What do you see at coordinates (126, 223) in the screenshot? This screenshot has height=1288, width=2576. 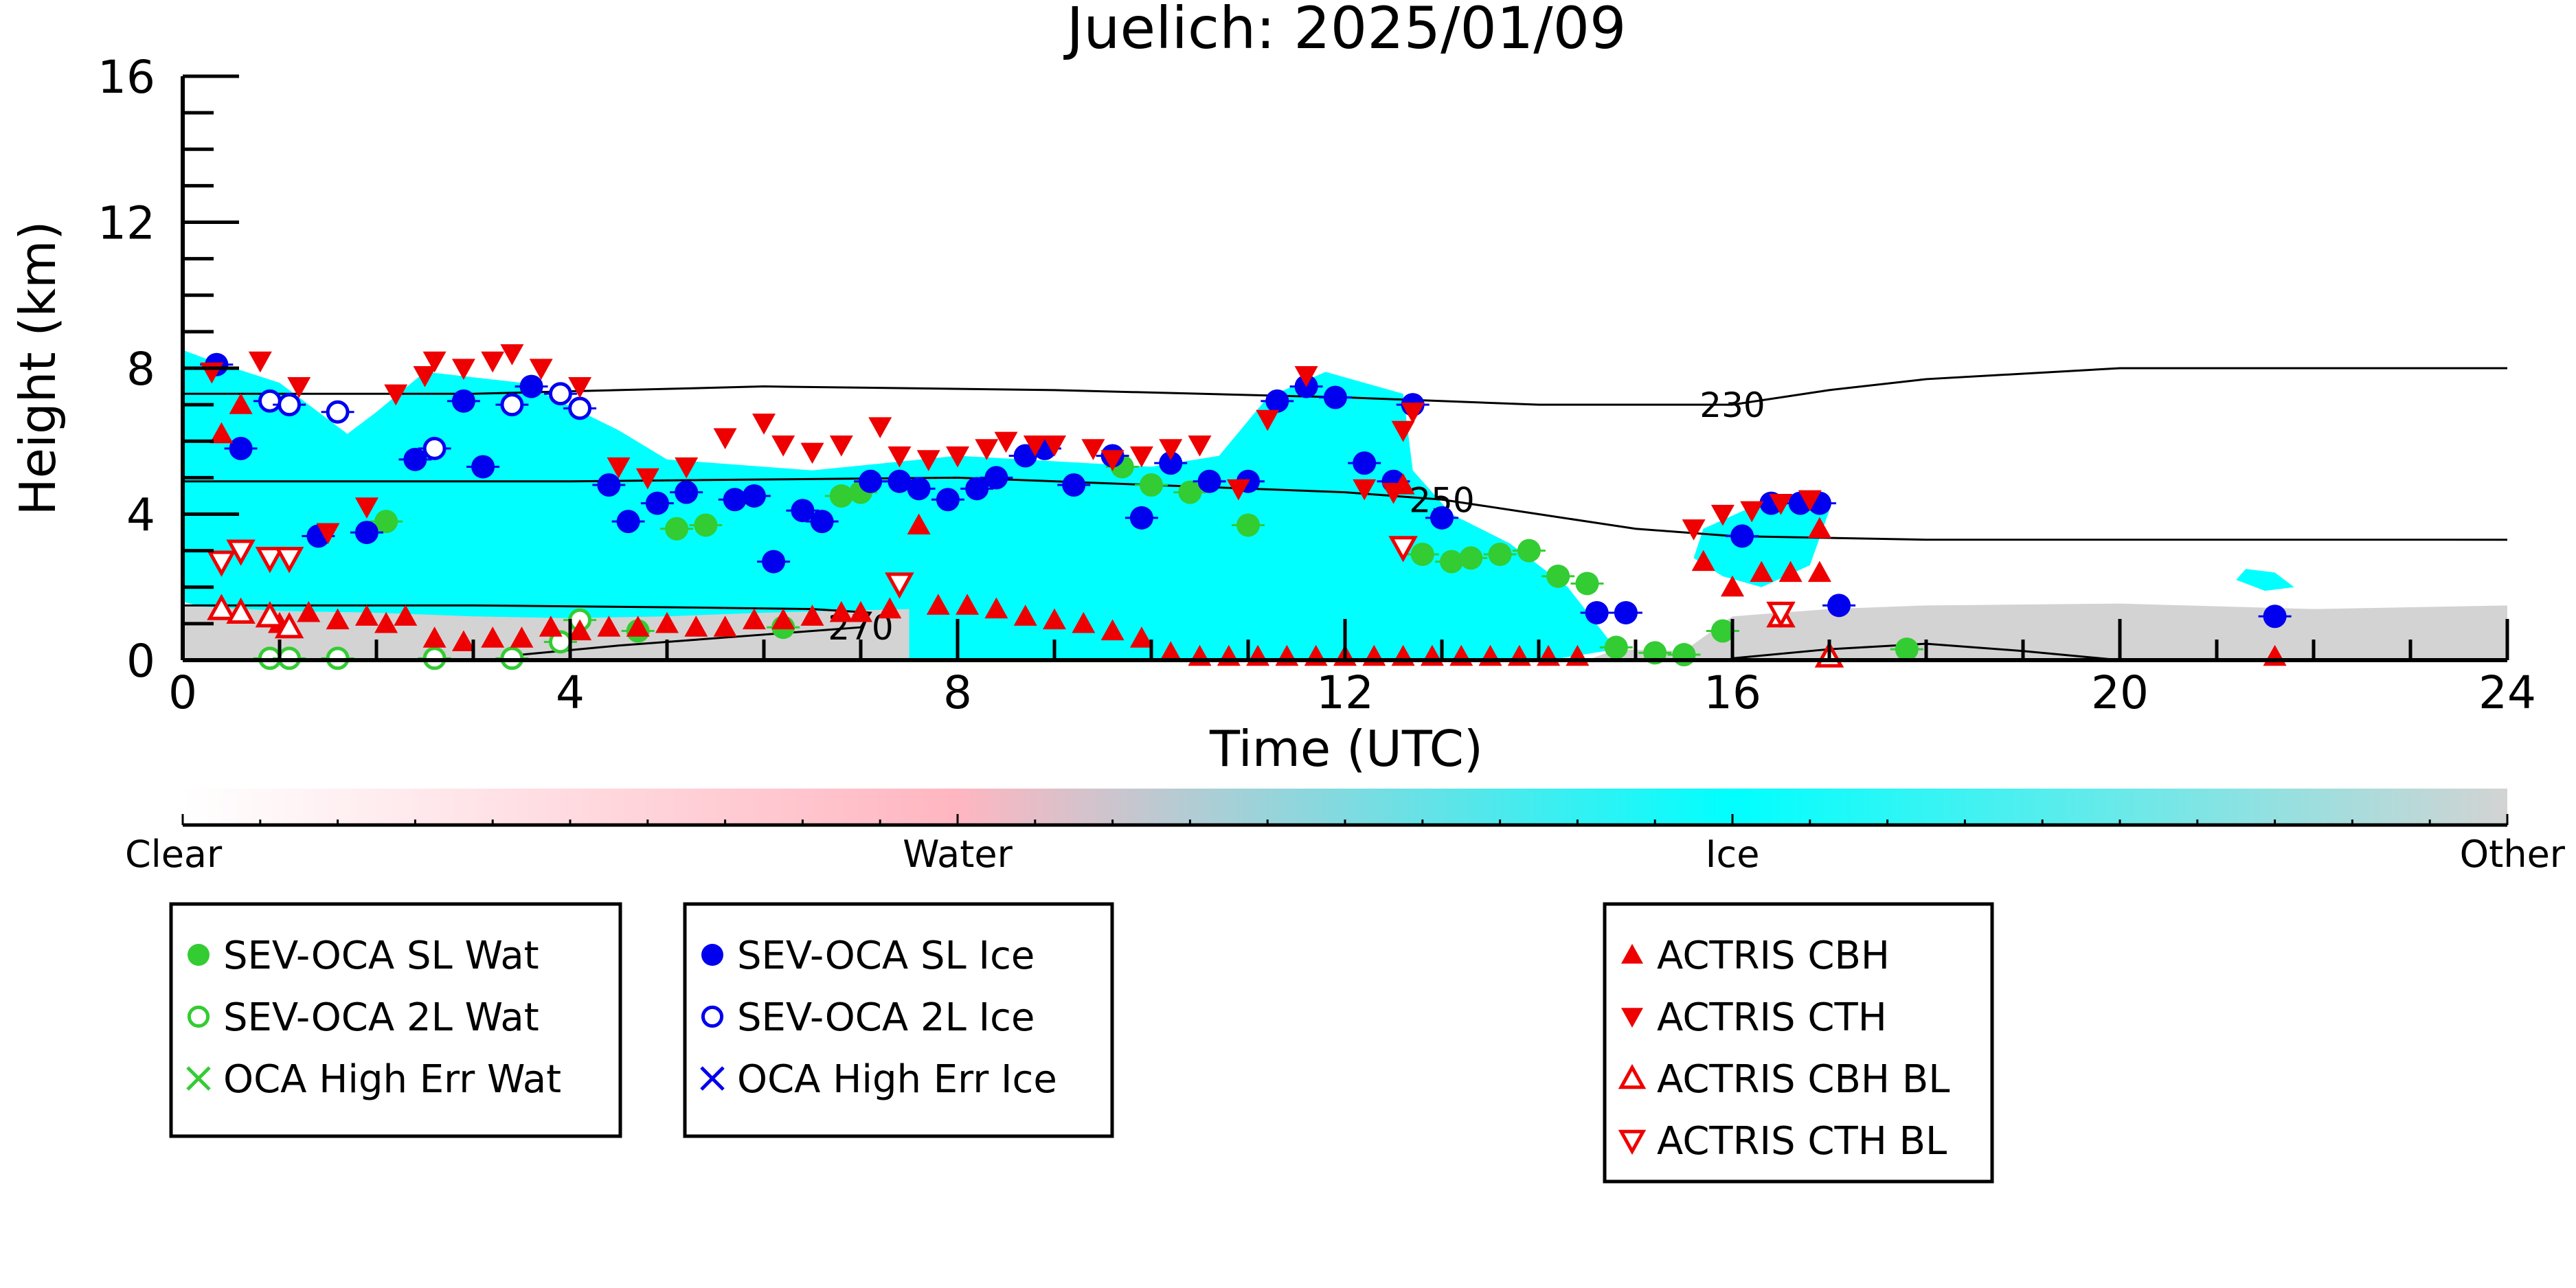 I see `y-tick-label: 12` at bounding box center [126, 223].